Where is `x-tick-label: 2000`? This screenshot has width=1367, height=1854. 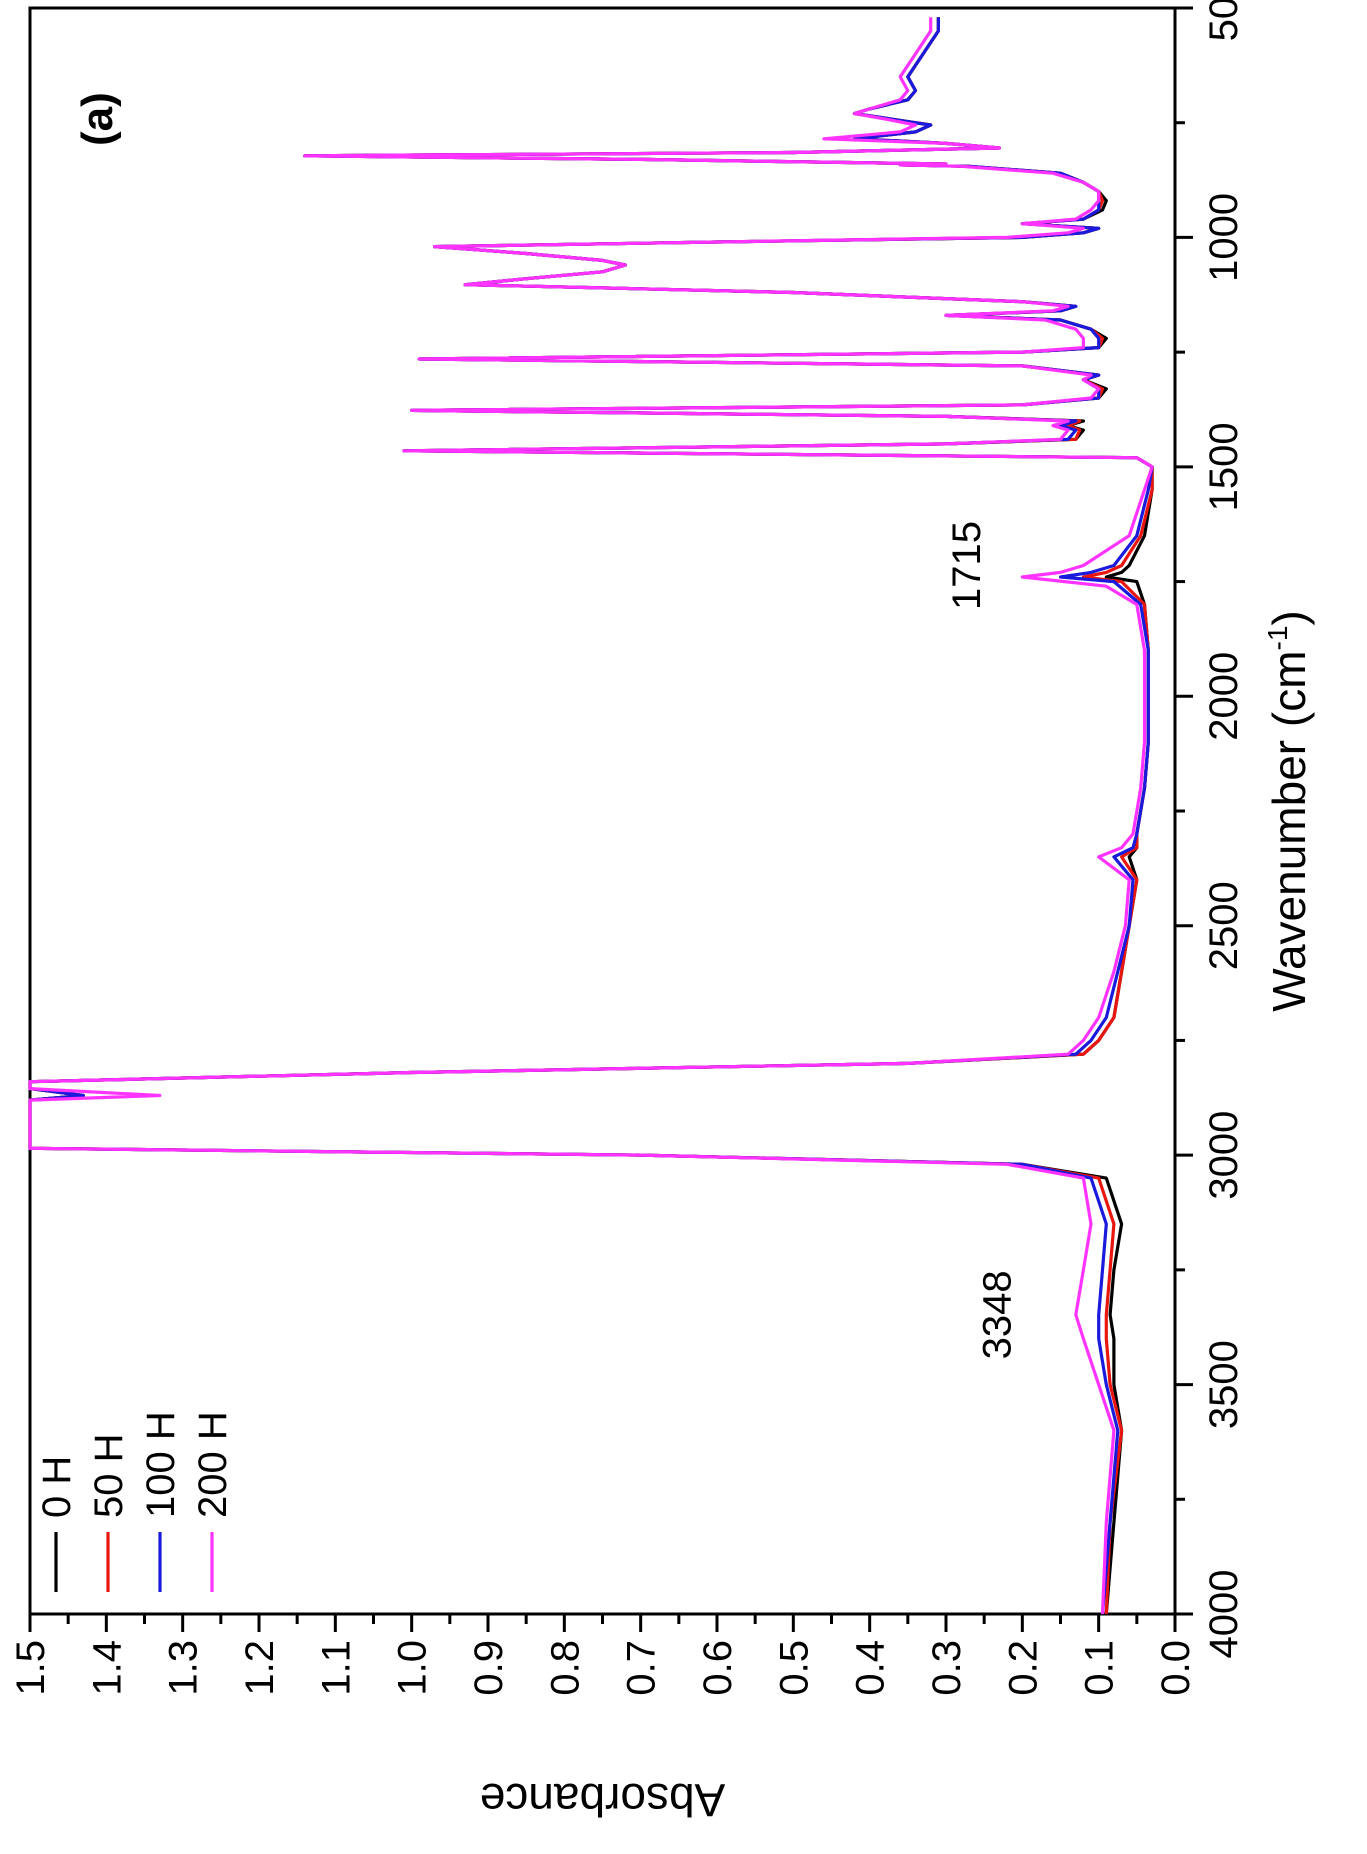
x-tick-label: 2000 is located at coordinates (1224, 696).